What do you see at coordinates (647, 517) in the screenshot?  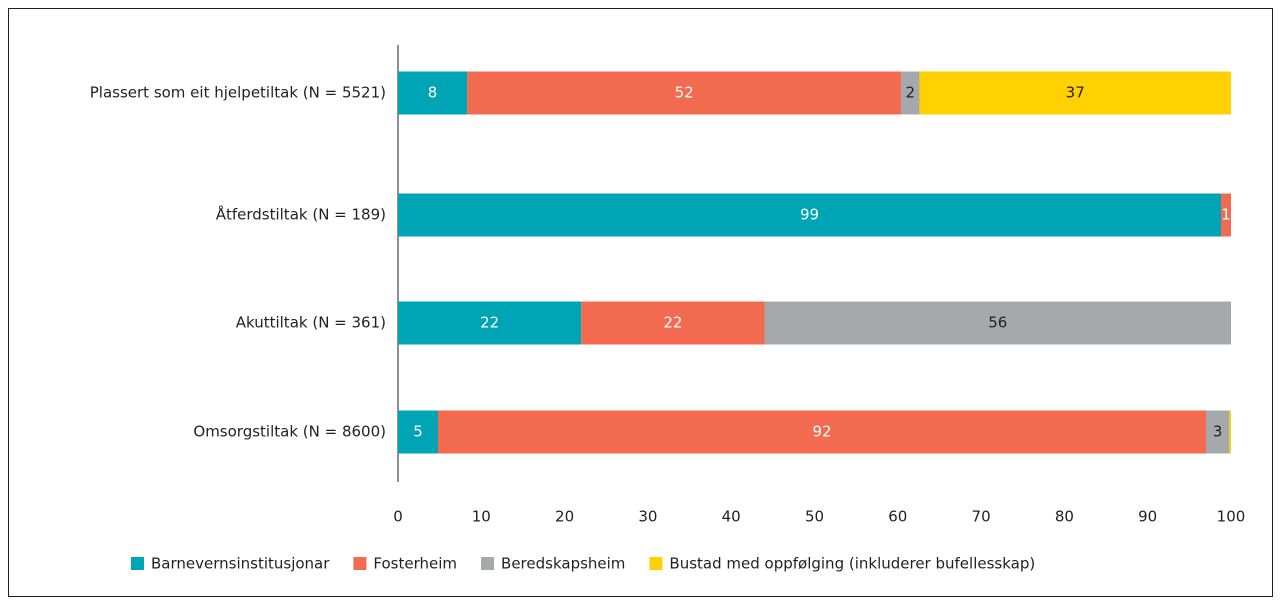 I see `x-tick-label: 30` at bounding box center [647, 517].